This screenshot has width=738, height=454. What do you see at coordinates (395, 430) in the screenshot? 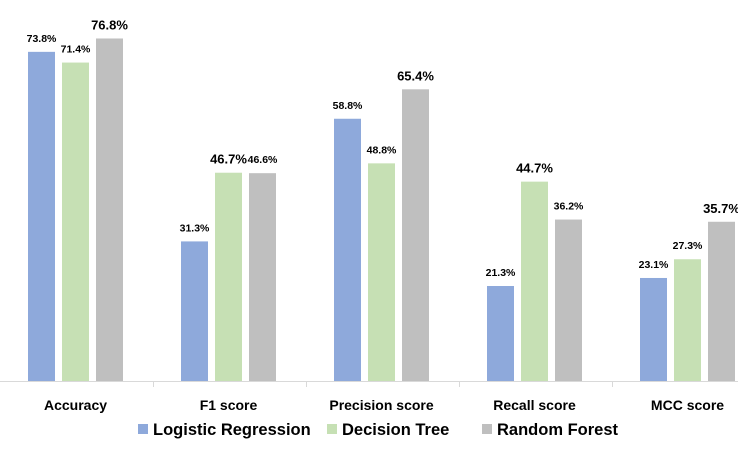
I see `legend-label: Decision Tree` at bounding box center [395, 430].